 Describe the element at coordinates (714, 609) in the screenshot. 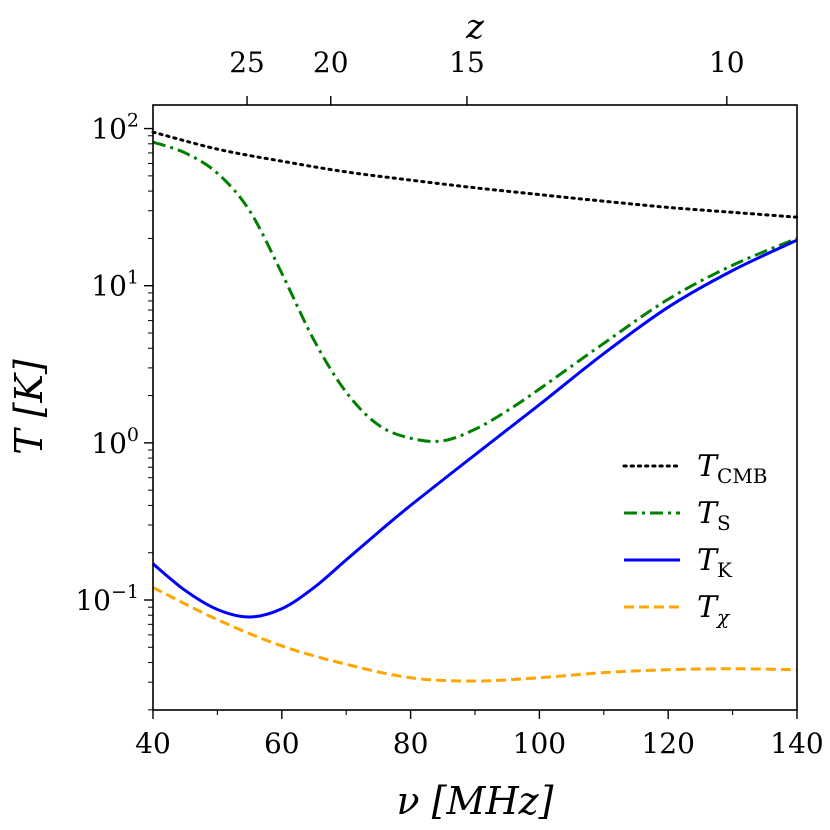

I see `legend-label: Tχ` at that location.